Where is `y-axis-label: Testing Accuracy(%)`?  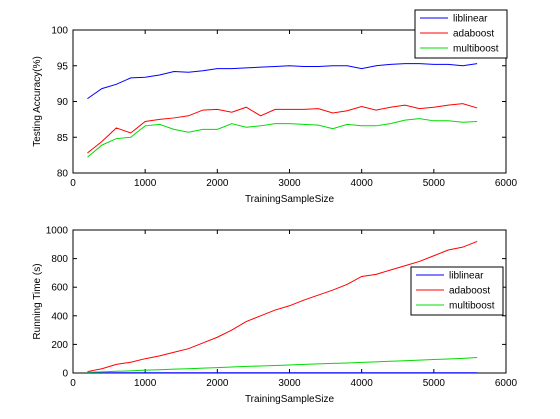
y-axis-label: Testing Accuracy(%) is located at coordinates (37, 101).